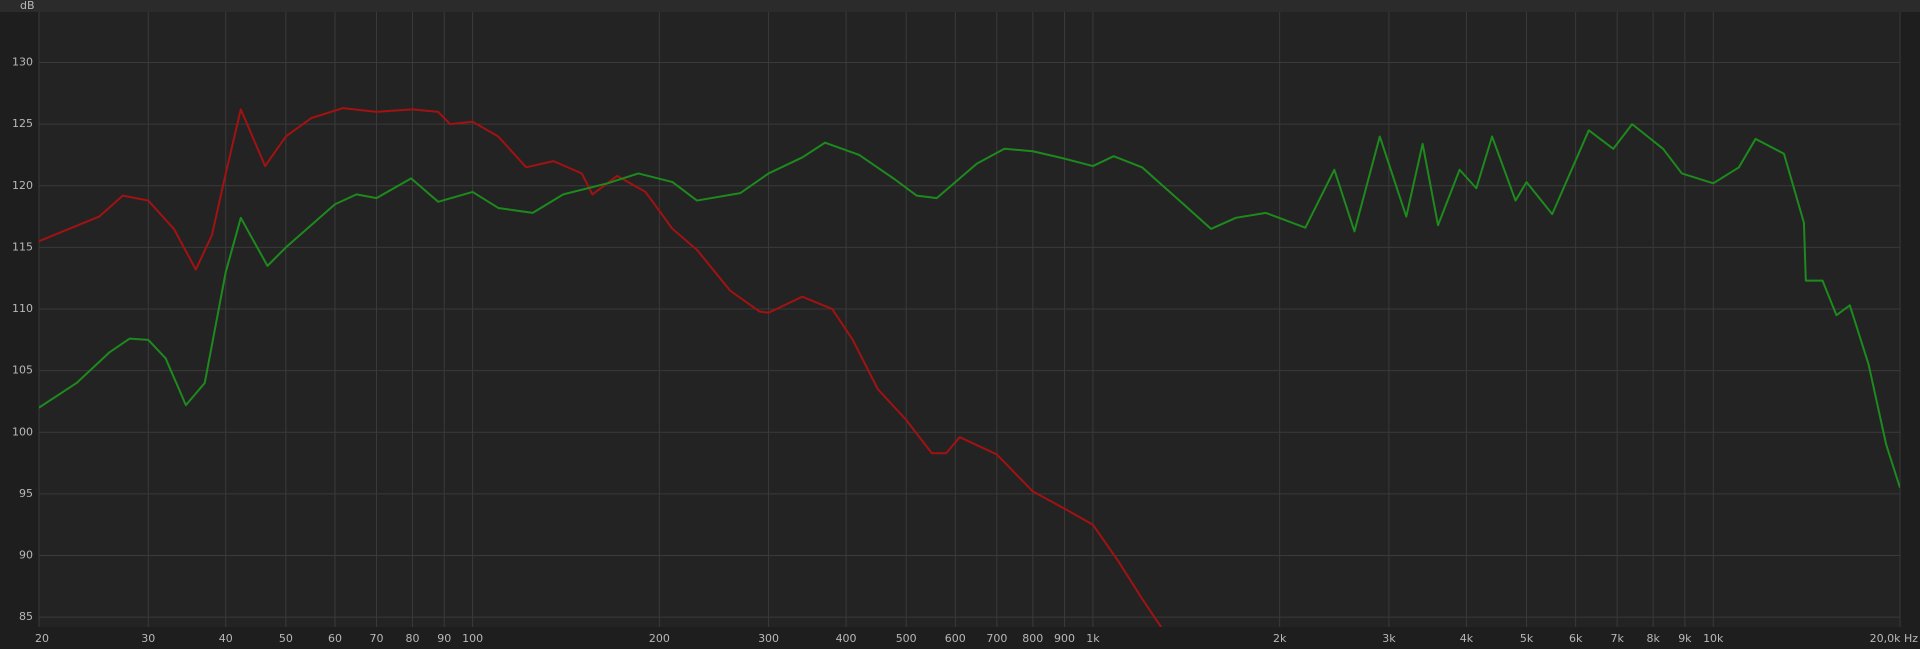  Describe the element at coordinates (22, 431) in the screenshot. I see `y-tick-label: 100` at that location.